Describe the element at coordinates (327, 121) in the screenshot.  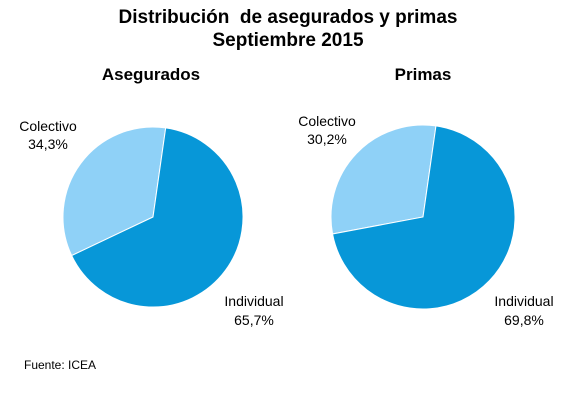
I see `slice-label-colectivo-primas: Colectivo` at that location.